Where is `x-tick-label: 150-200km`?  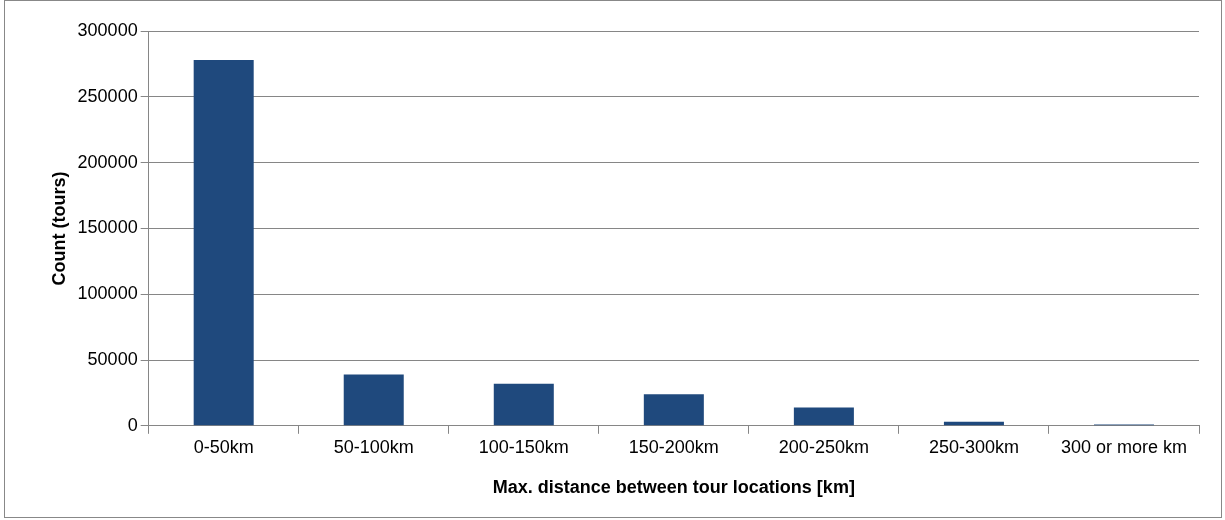
x-tick-label: 150-200km is located at coordinates (673, 446).